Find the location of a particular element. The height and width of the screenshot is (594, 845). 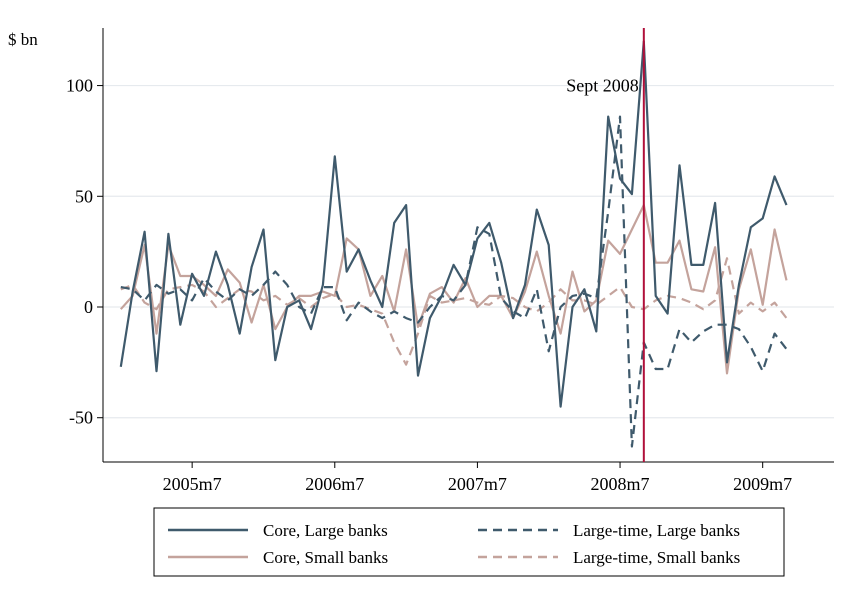

legend-label: Large-time, Small banks is located at coordinates (656, 557).